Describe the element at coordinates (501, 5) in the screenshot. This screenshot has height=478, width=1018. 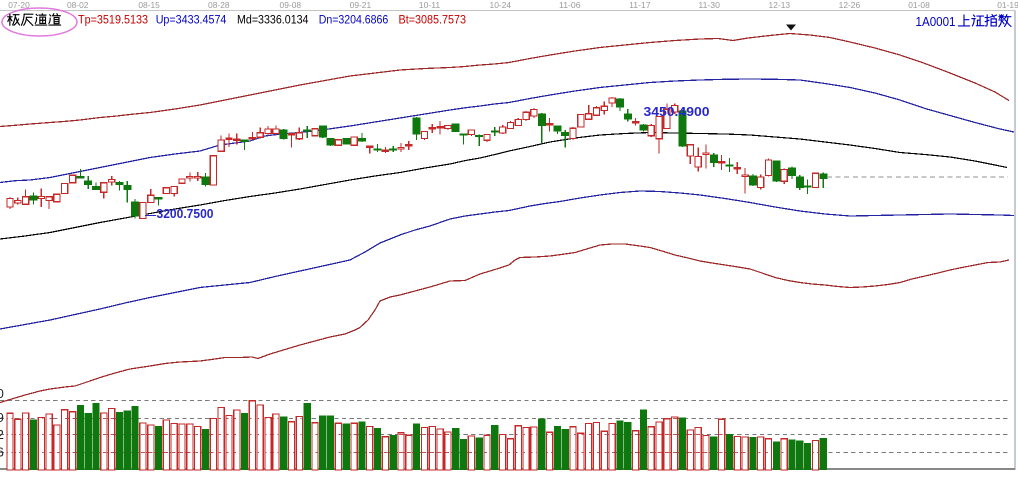
I see `svg-text: 10-24` at that location.